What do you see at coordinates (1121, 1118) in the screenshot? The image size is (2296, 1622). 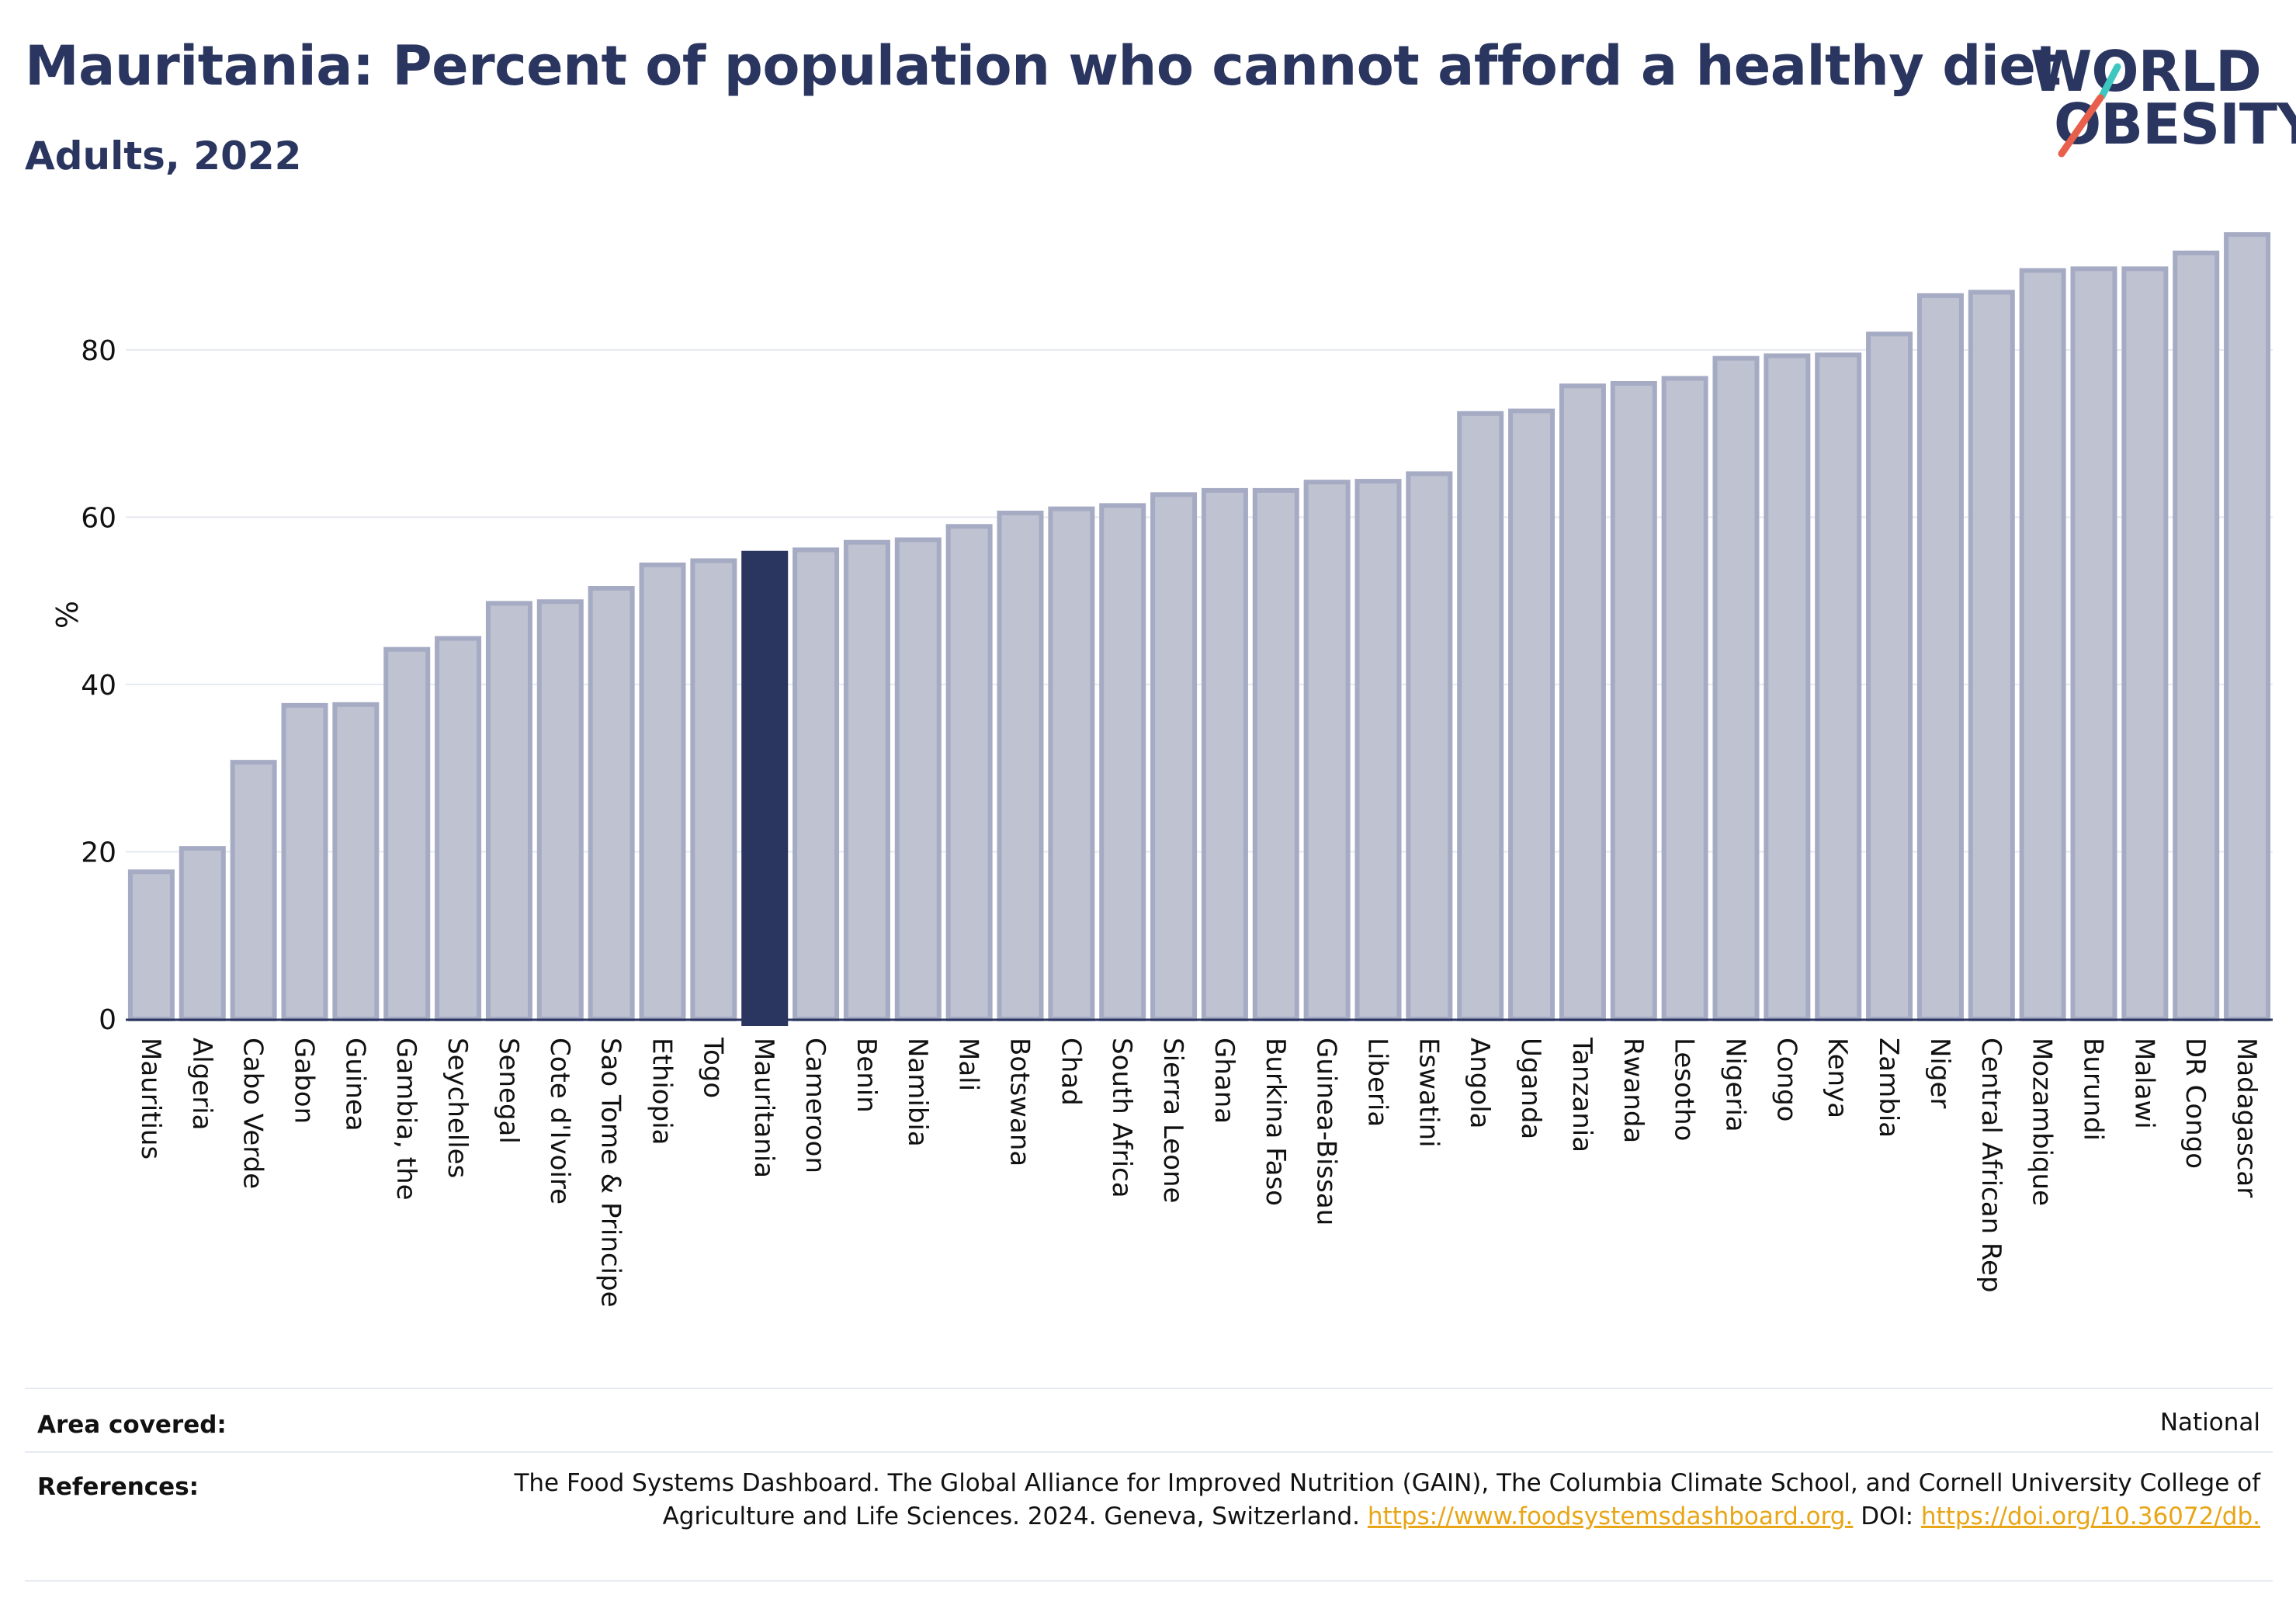 I see `x-tick-label: South Africa` at bounding box center [1121, 1118].